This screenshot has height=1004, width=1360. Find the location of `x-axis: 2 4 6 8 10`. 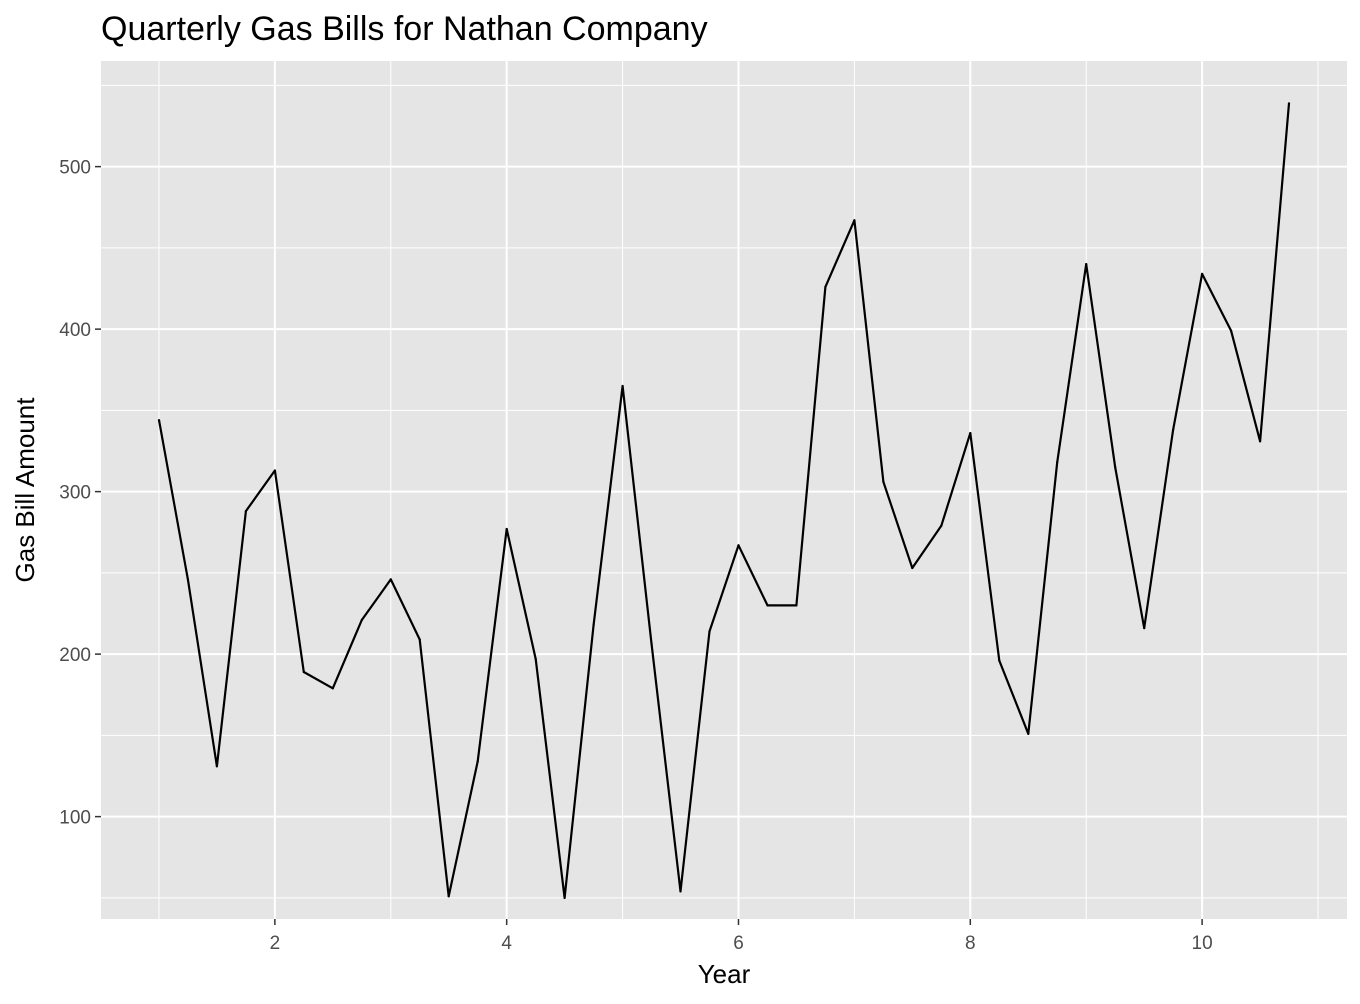

x-axis: 2 4 6 8 10 is located at coordinates (741, 936).